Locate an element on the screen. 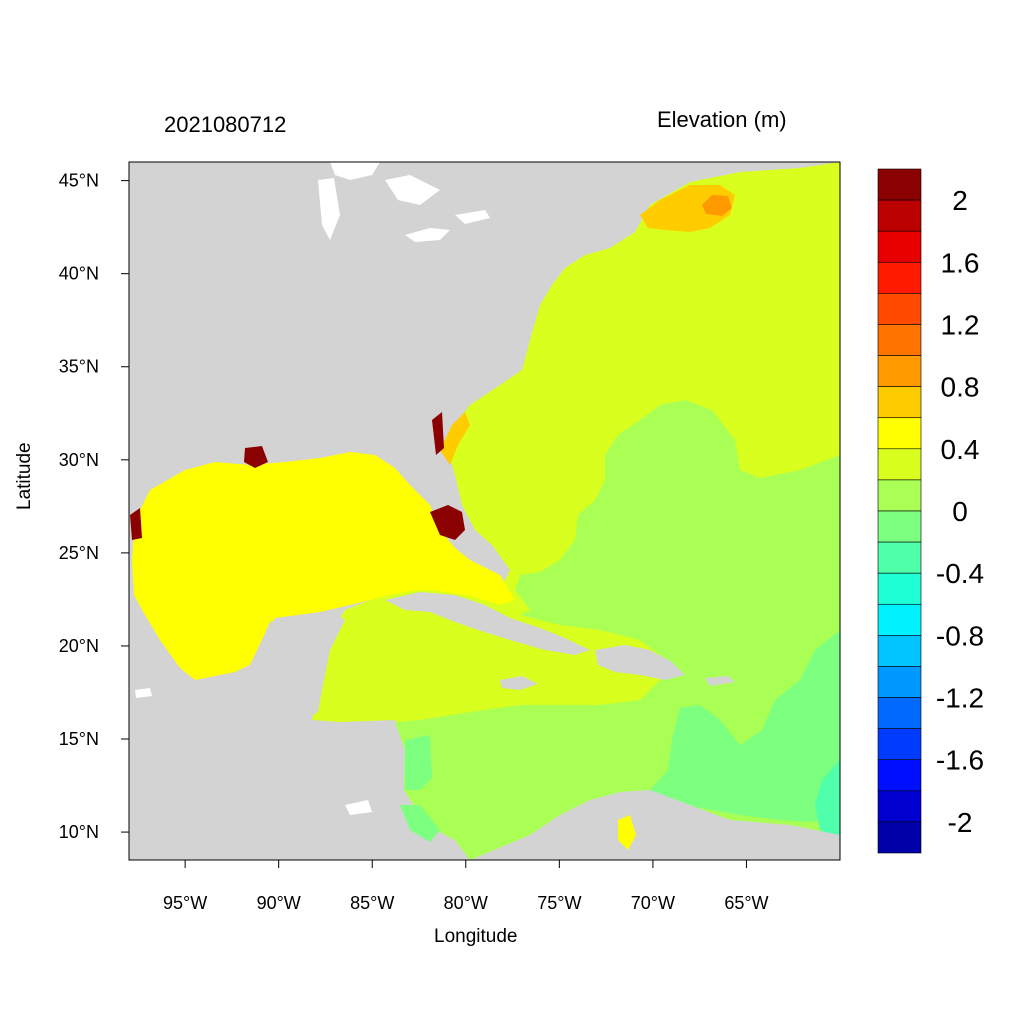  x-tick-label: 65°W is located at coordinates (746, 903).